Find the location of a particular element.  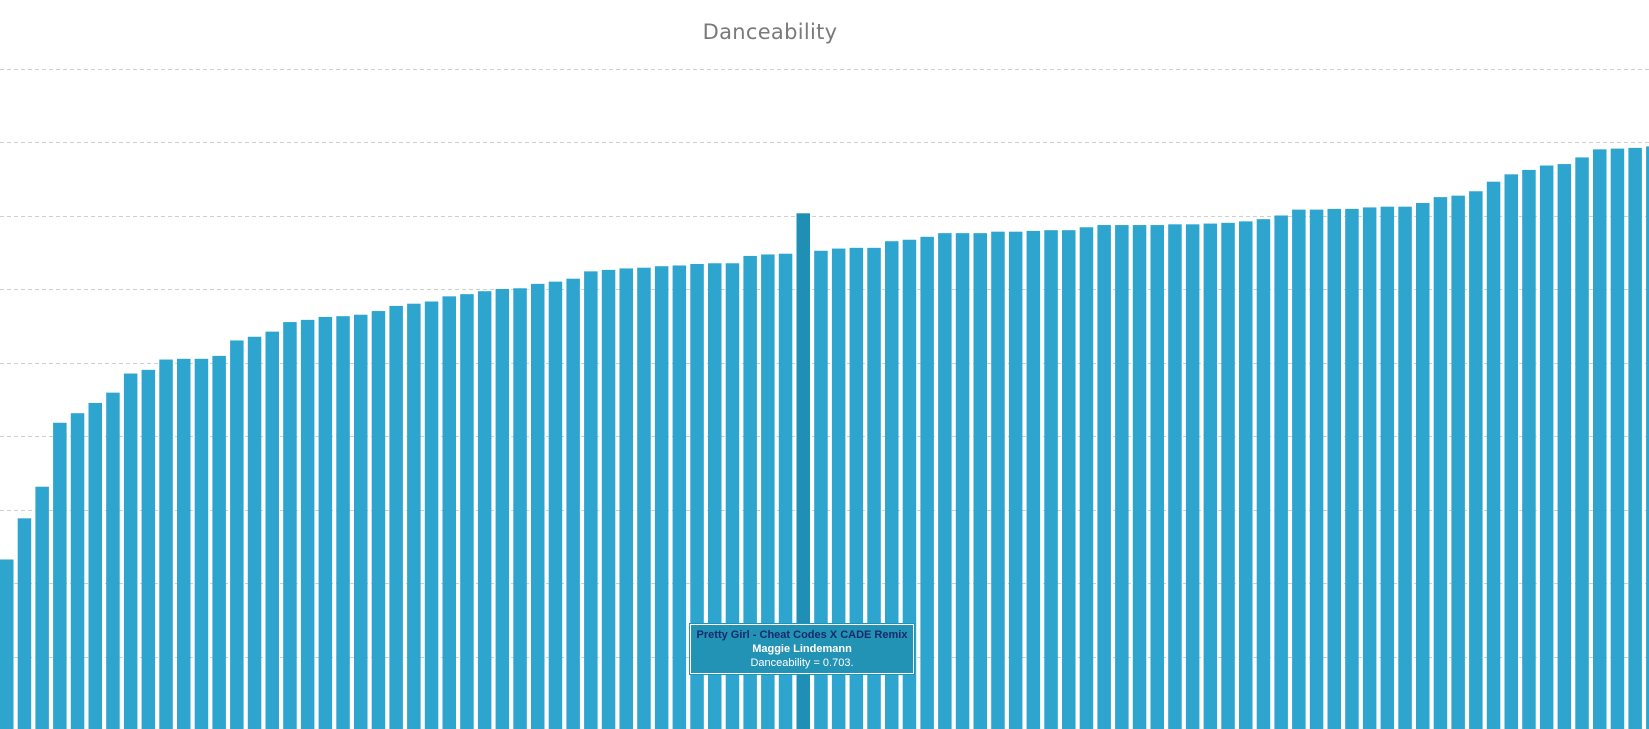

tooltip-value: Danceability = 0.703. is located at coordinates (802, 663).